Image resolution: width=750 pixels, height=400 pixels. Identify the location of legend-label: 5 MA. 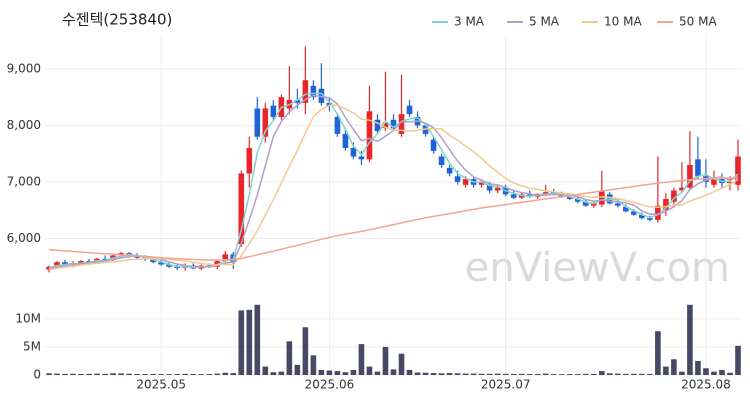
(544, 22).